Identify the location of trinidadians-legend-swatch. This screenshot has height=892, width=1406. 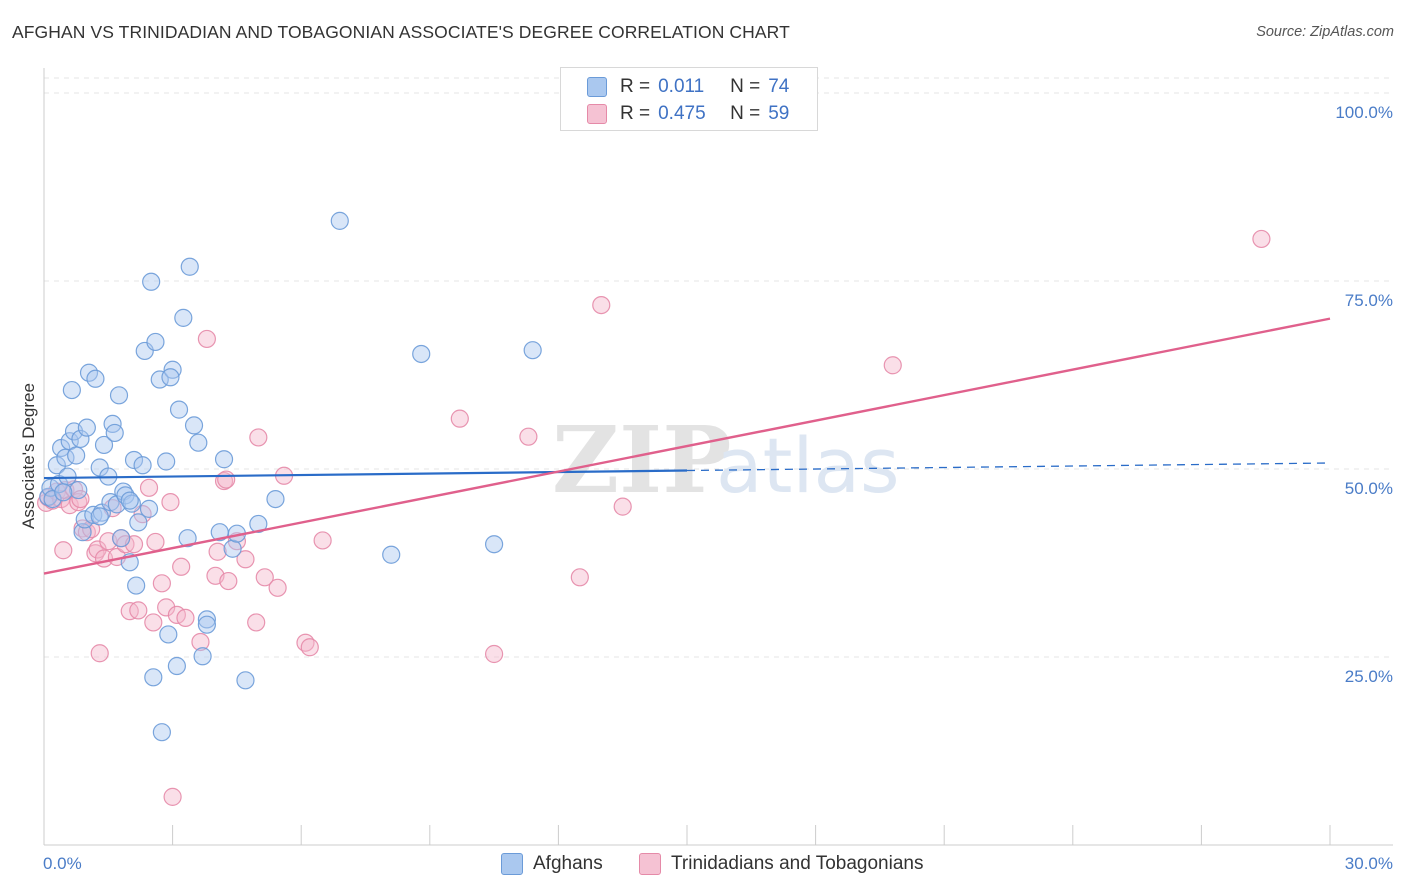
(650, 864).